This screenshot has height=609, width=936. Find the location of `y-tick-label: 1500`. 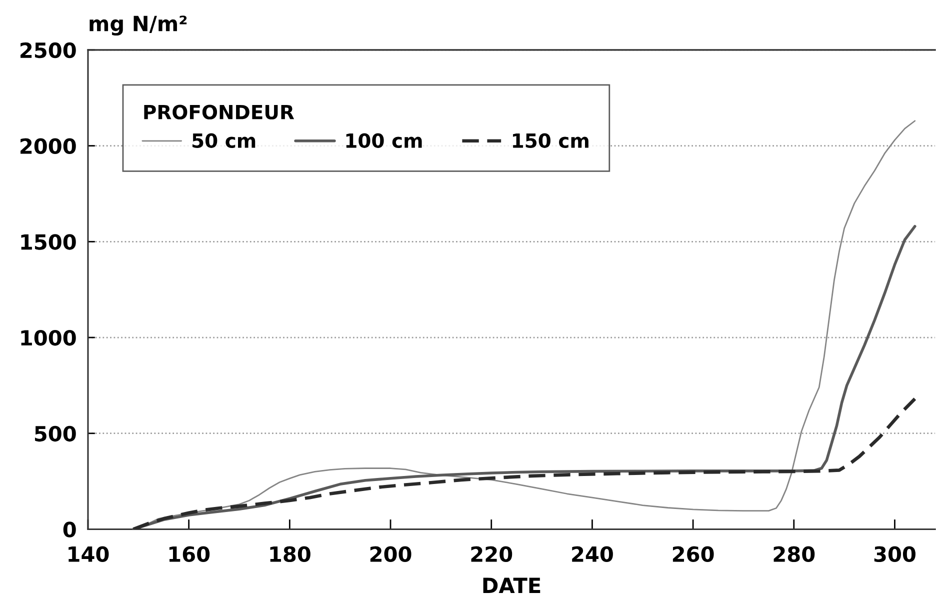

y-tick-label: 1500 is located at coordinates (48, 242).